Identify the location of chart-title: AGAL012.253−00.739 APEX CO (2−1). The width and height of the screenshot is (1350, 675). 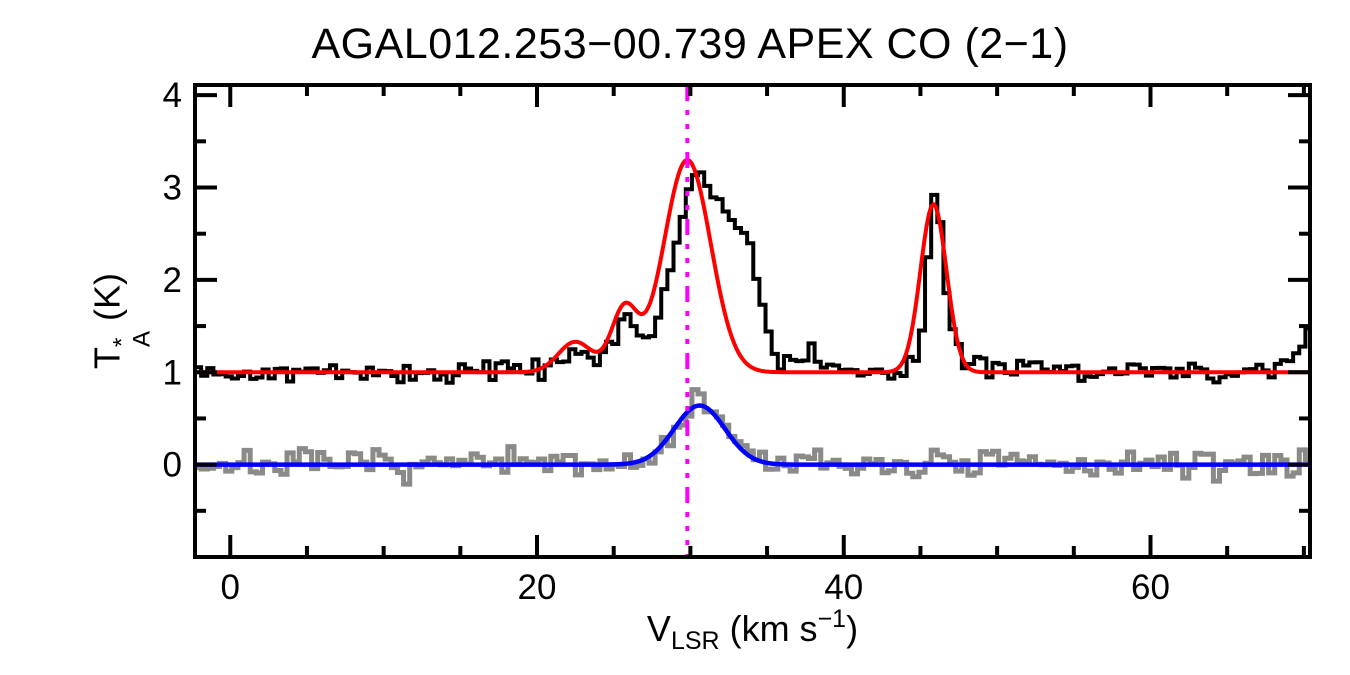
(690, 44).